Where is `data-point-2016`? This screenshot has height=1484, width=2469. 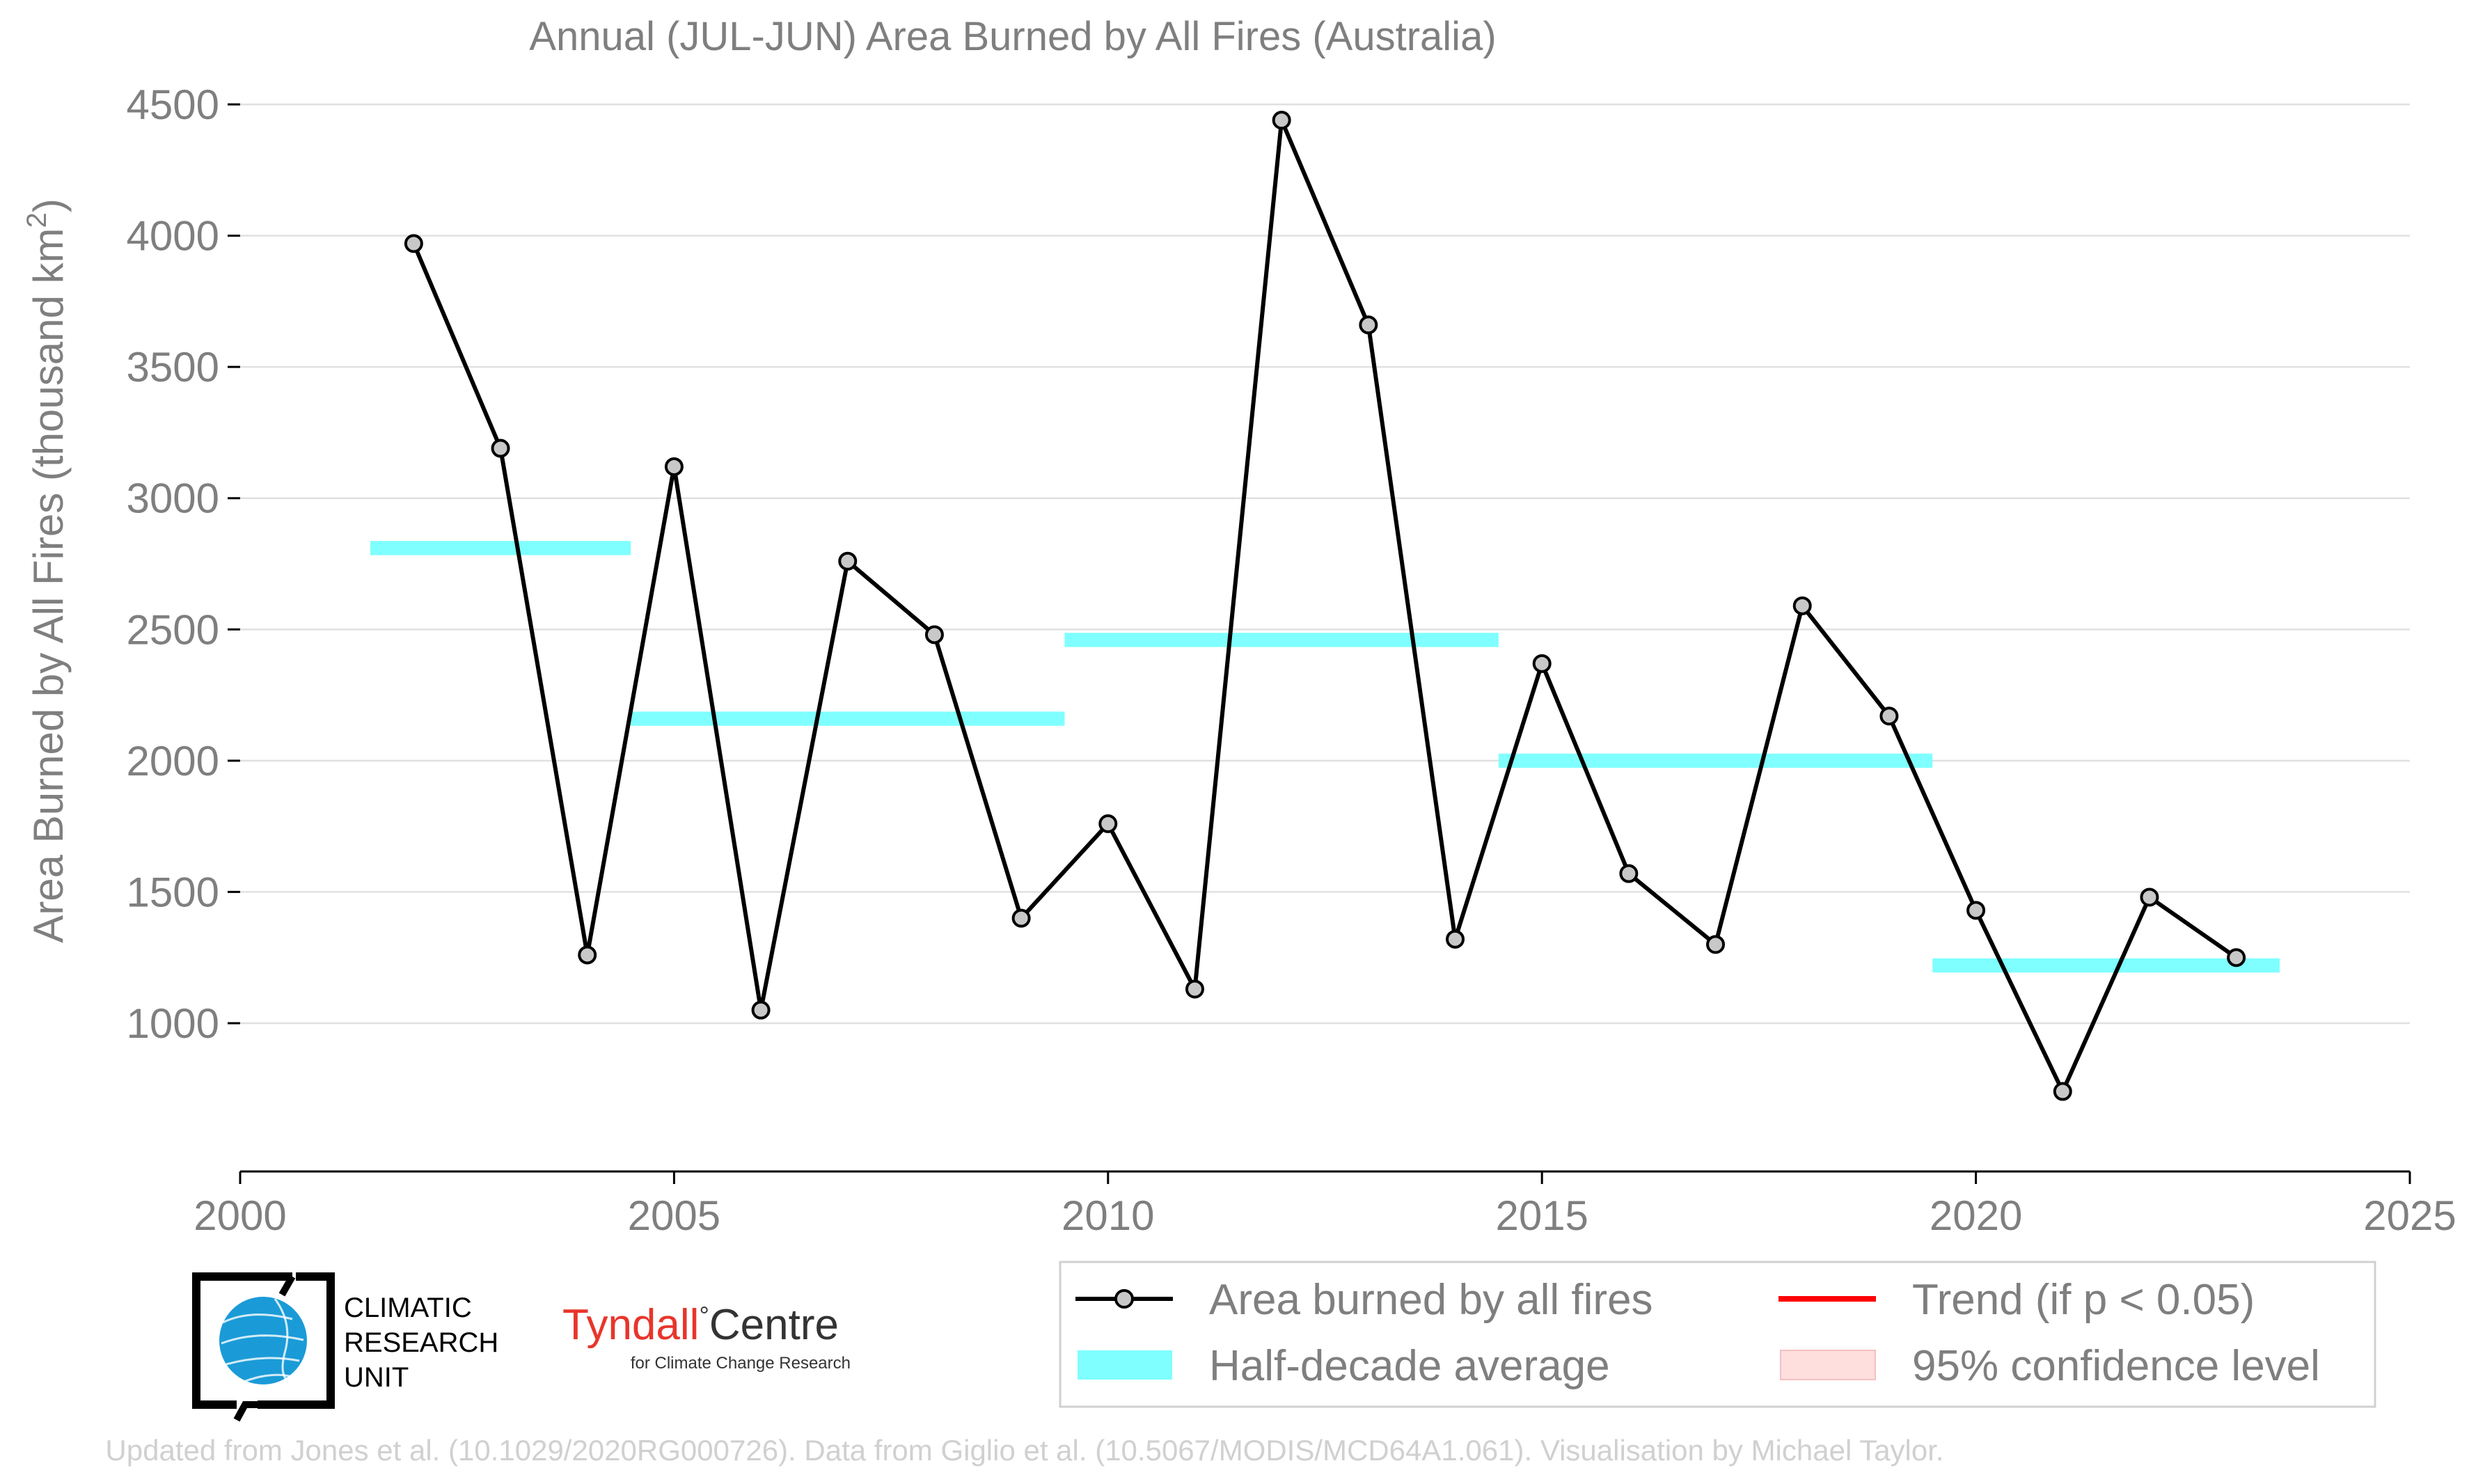 data-point-2016 is located at coordinates (1629, 873).